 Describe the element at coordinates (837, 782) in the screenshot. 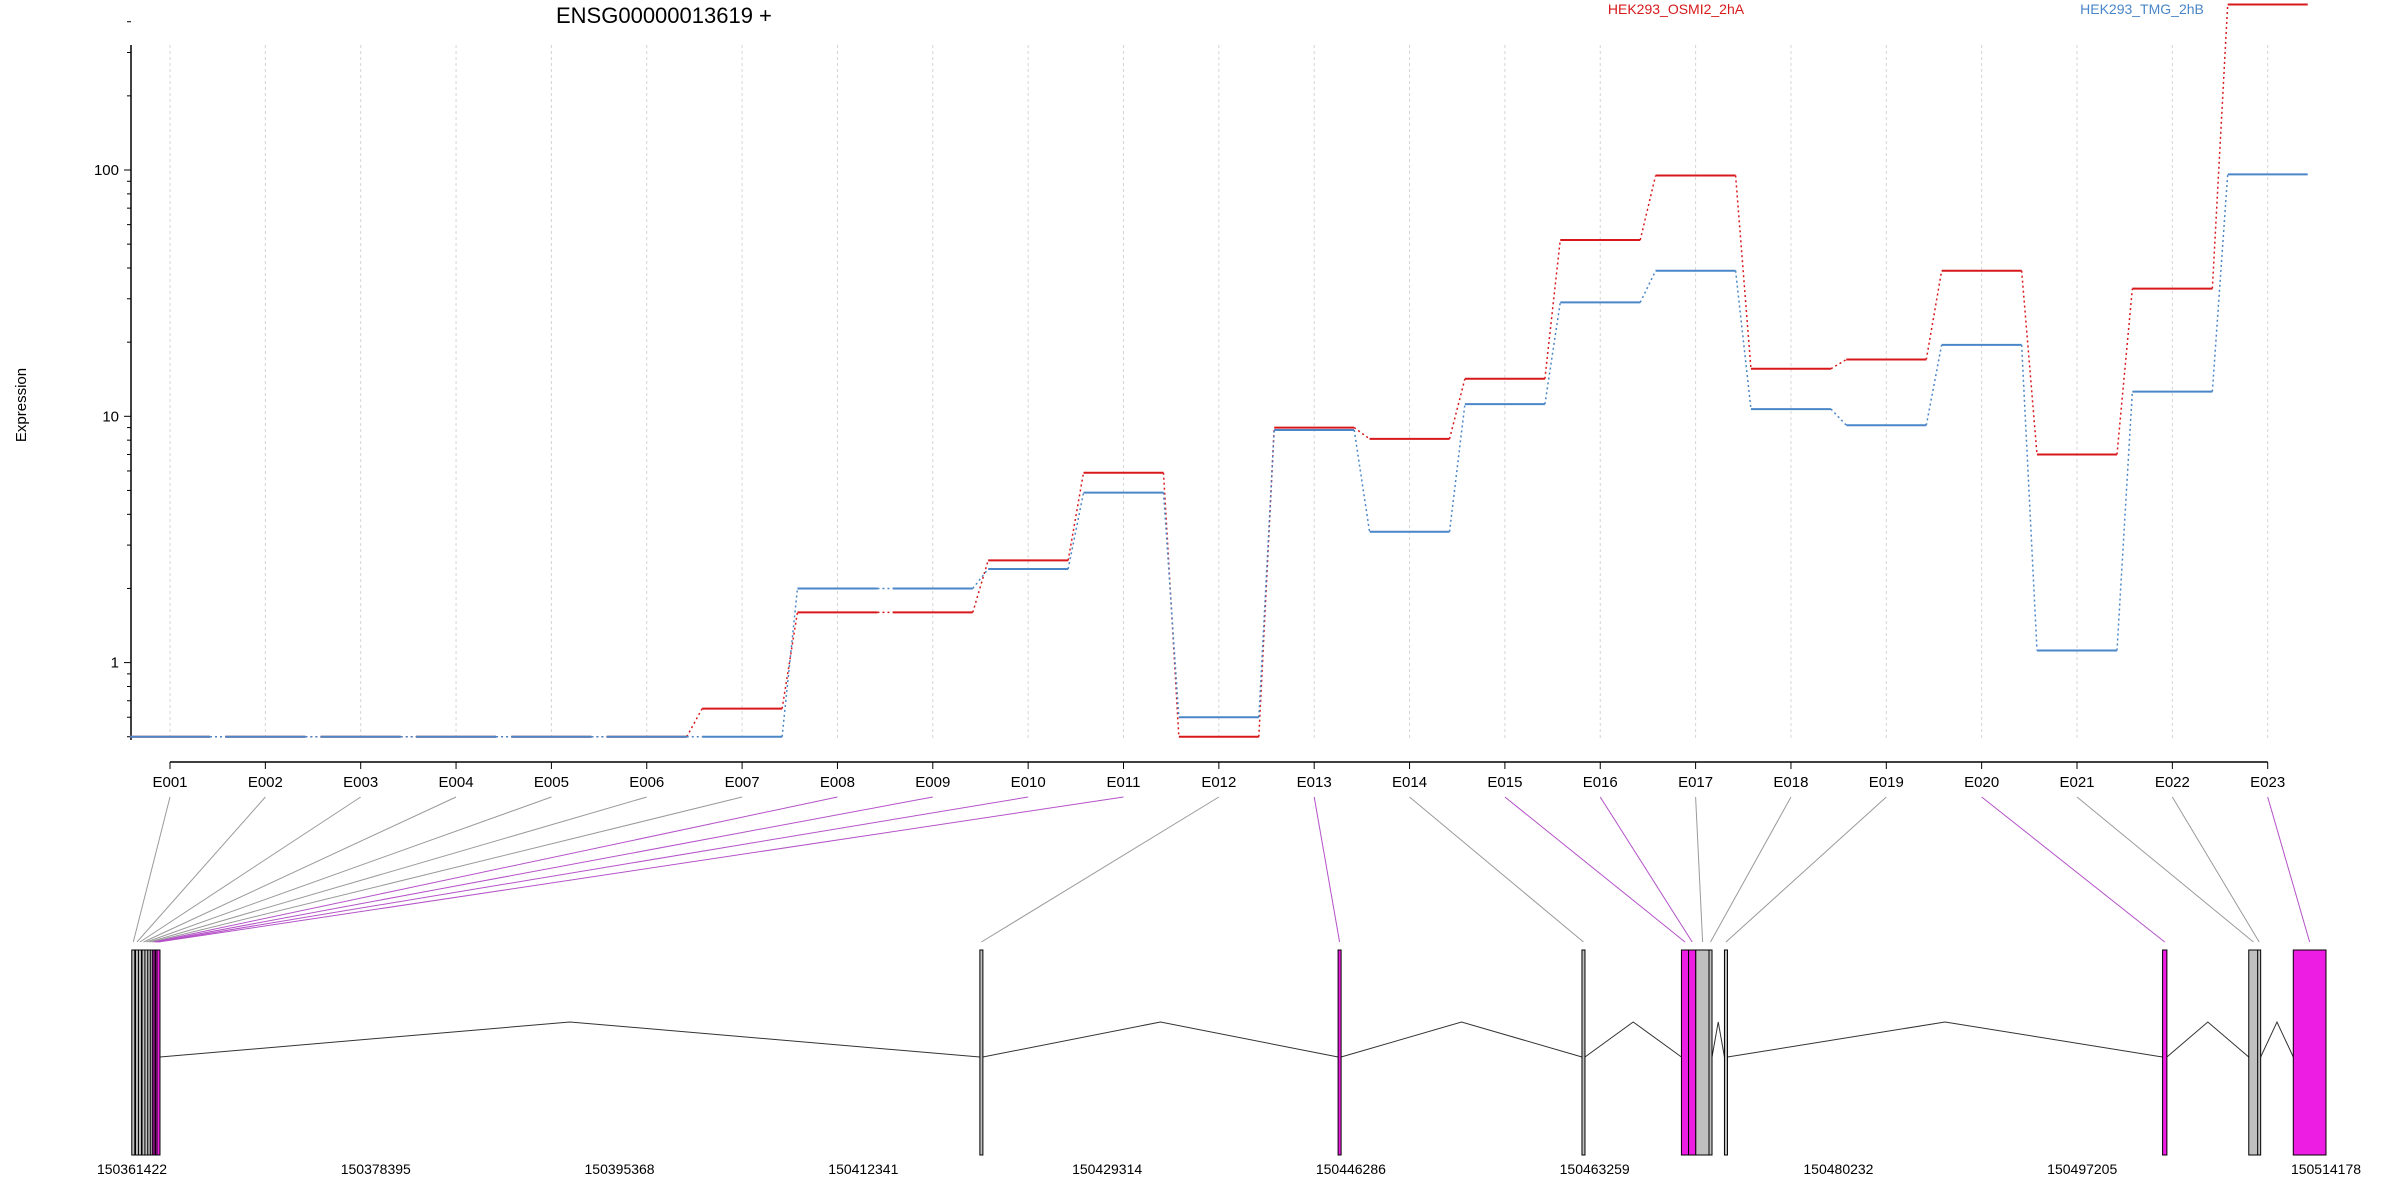

I see `exon-label-E008: E008` at that location.